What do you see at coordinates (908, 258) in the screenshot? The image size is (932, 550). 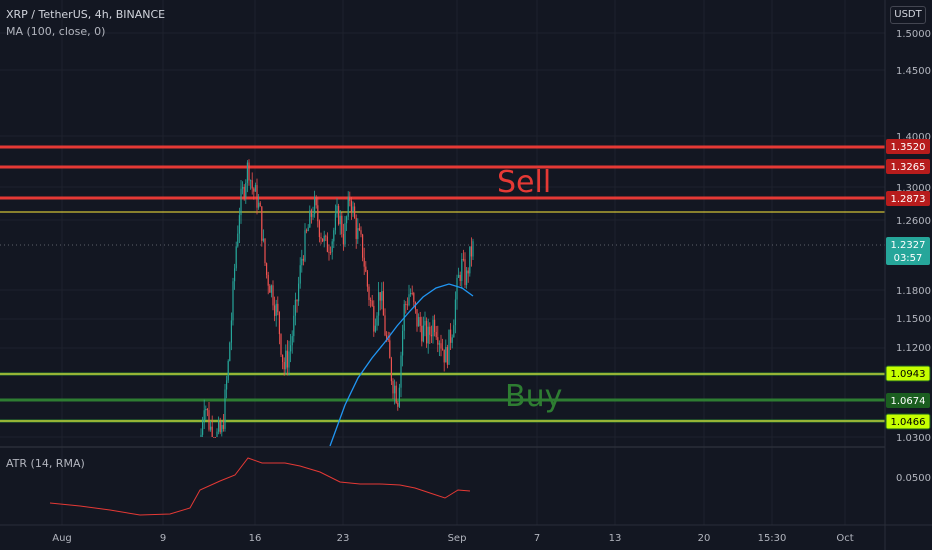 I see `bar-countdown: 03:57` at bounding box center [908, 258].